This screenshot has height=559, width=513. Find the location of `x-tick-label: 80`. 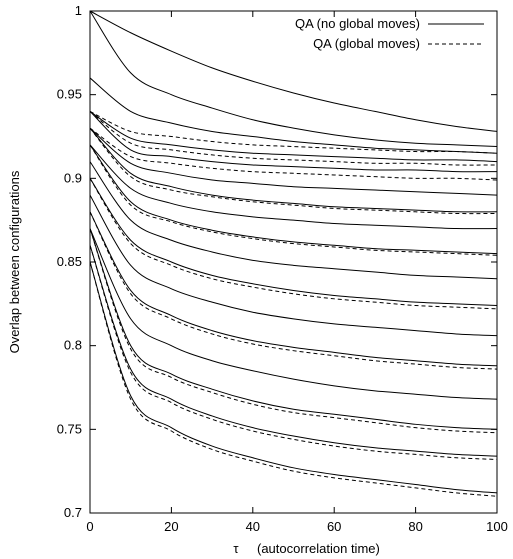

x-tick-label: 80 is located at coordinates (415, 526).